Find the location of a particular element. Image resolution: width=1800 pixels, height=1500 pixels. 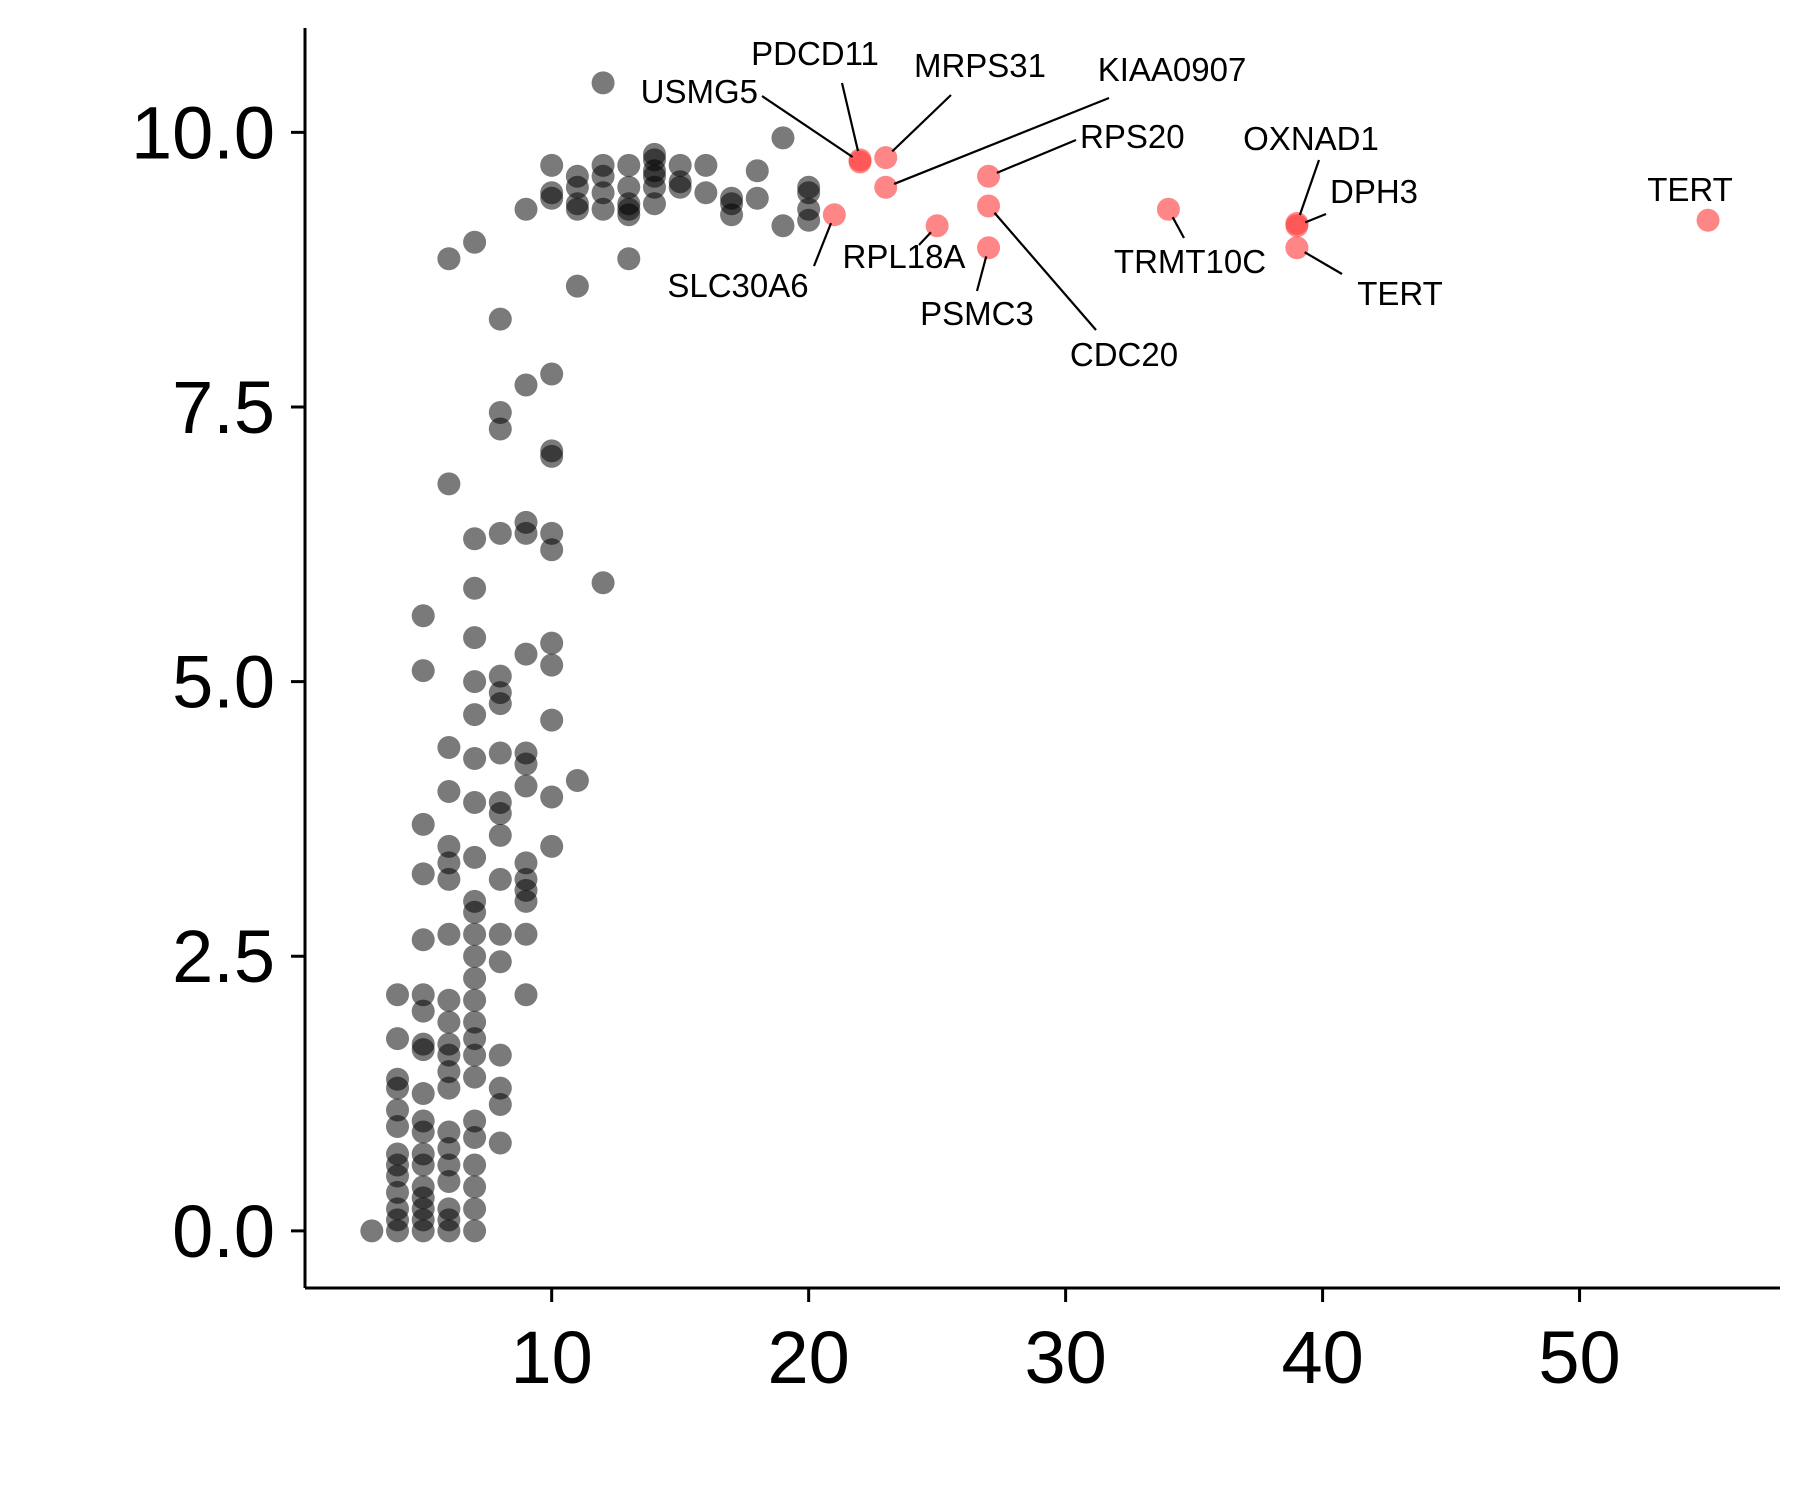

y-tick-label-3: 7.5 is located at coordinates (223, 407).